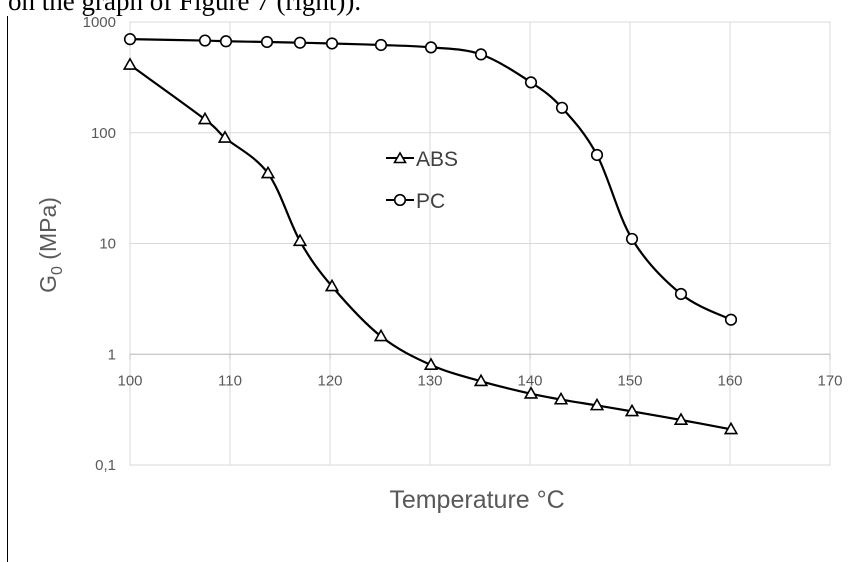  What do you see at coordinates (129, 380) in the screenshot?
I see `x-tick-label: 100` at bounding box center [129, 380].